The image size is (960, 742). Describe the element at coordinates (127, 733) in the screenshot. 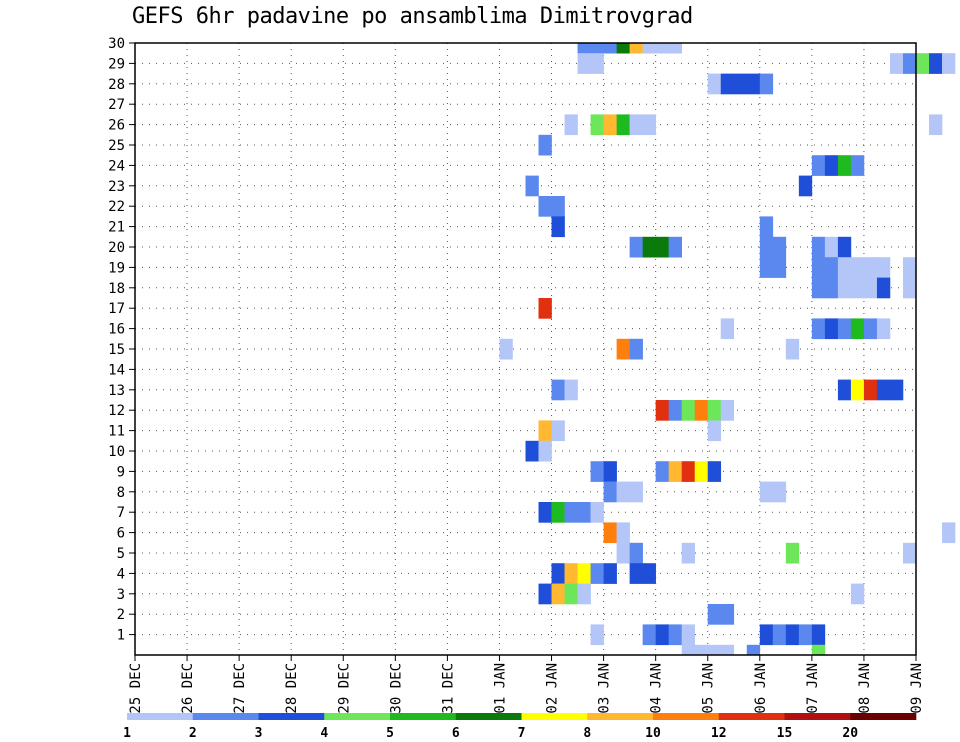

I see `legend-label: 1` at that location.